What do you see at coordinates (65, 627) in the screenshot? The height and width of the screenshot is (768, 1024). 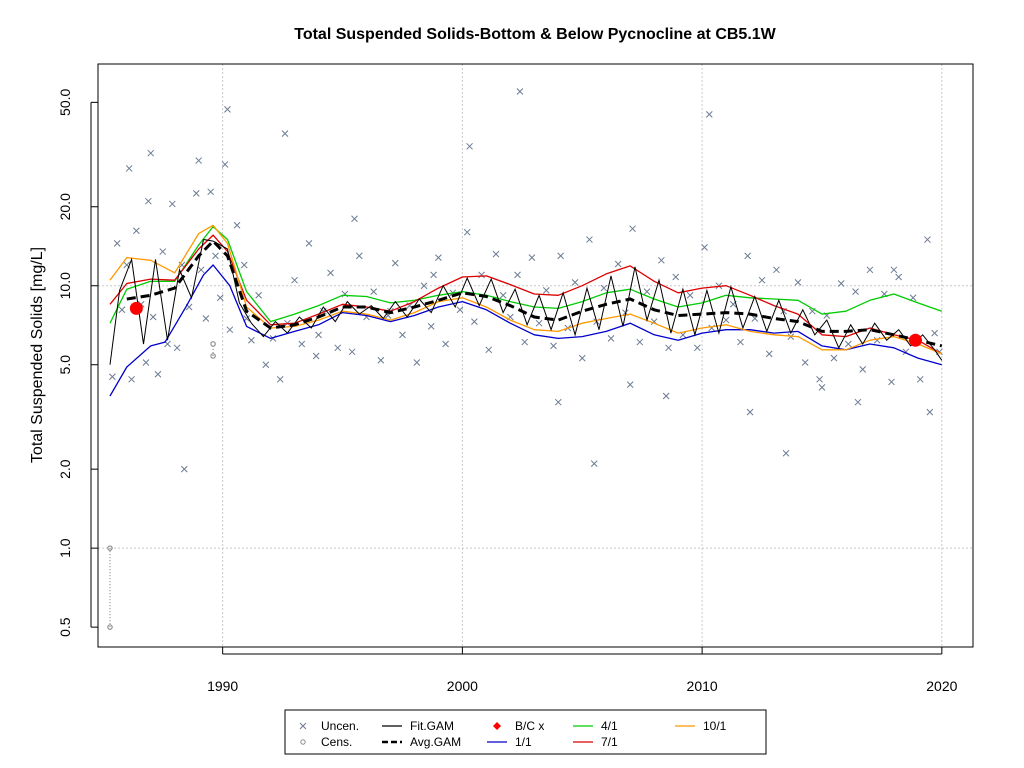 I see `y-tick-label: 0.5` at bounding box center [65, 627].